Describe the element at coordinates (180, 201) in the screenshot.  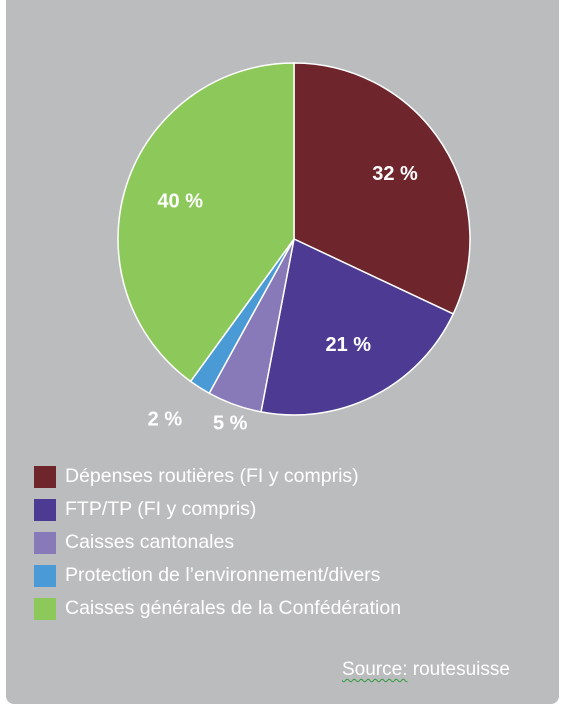
I see `pie-label-caisses-generales: 40 %` at that location.